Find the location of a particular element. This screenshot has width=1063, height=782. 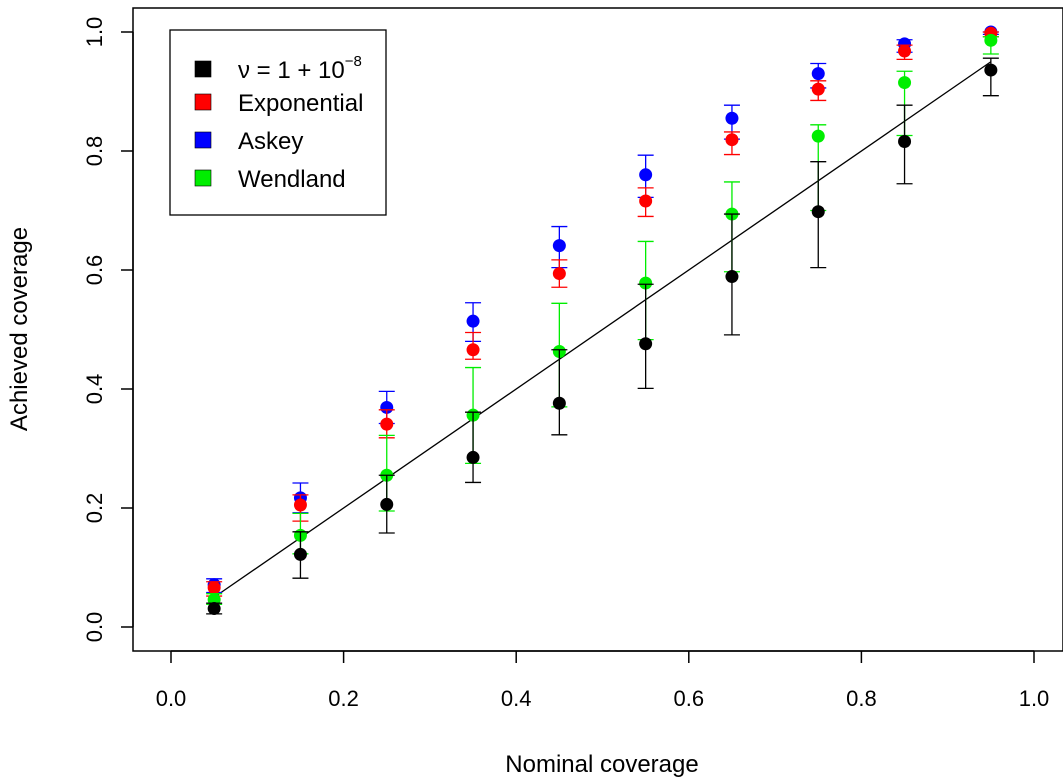

y-tick-label: 1.0 is located at coordinates (94, 32).